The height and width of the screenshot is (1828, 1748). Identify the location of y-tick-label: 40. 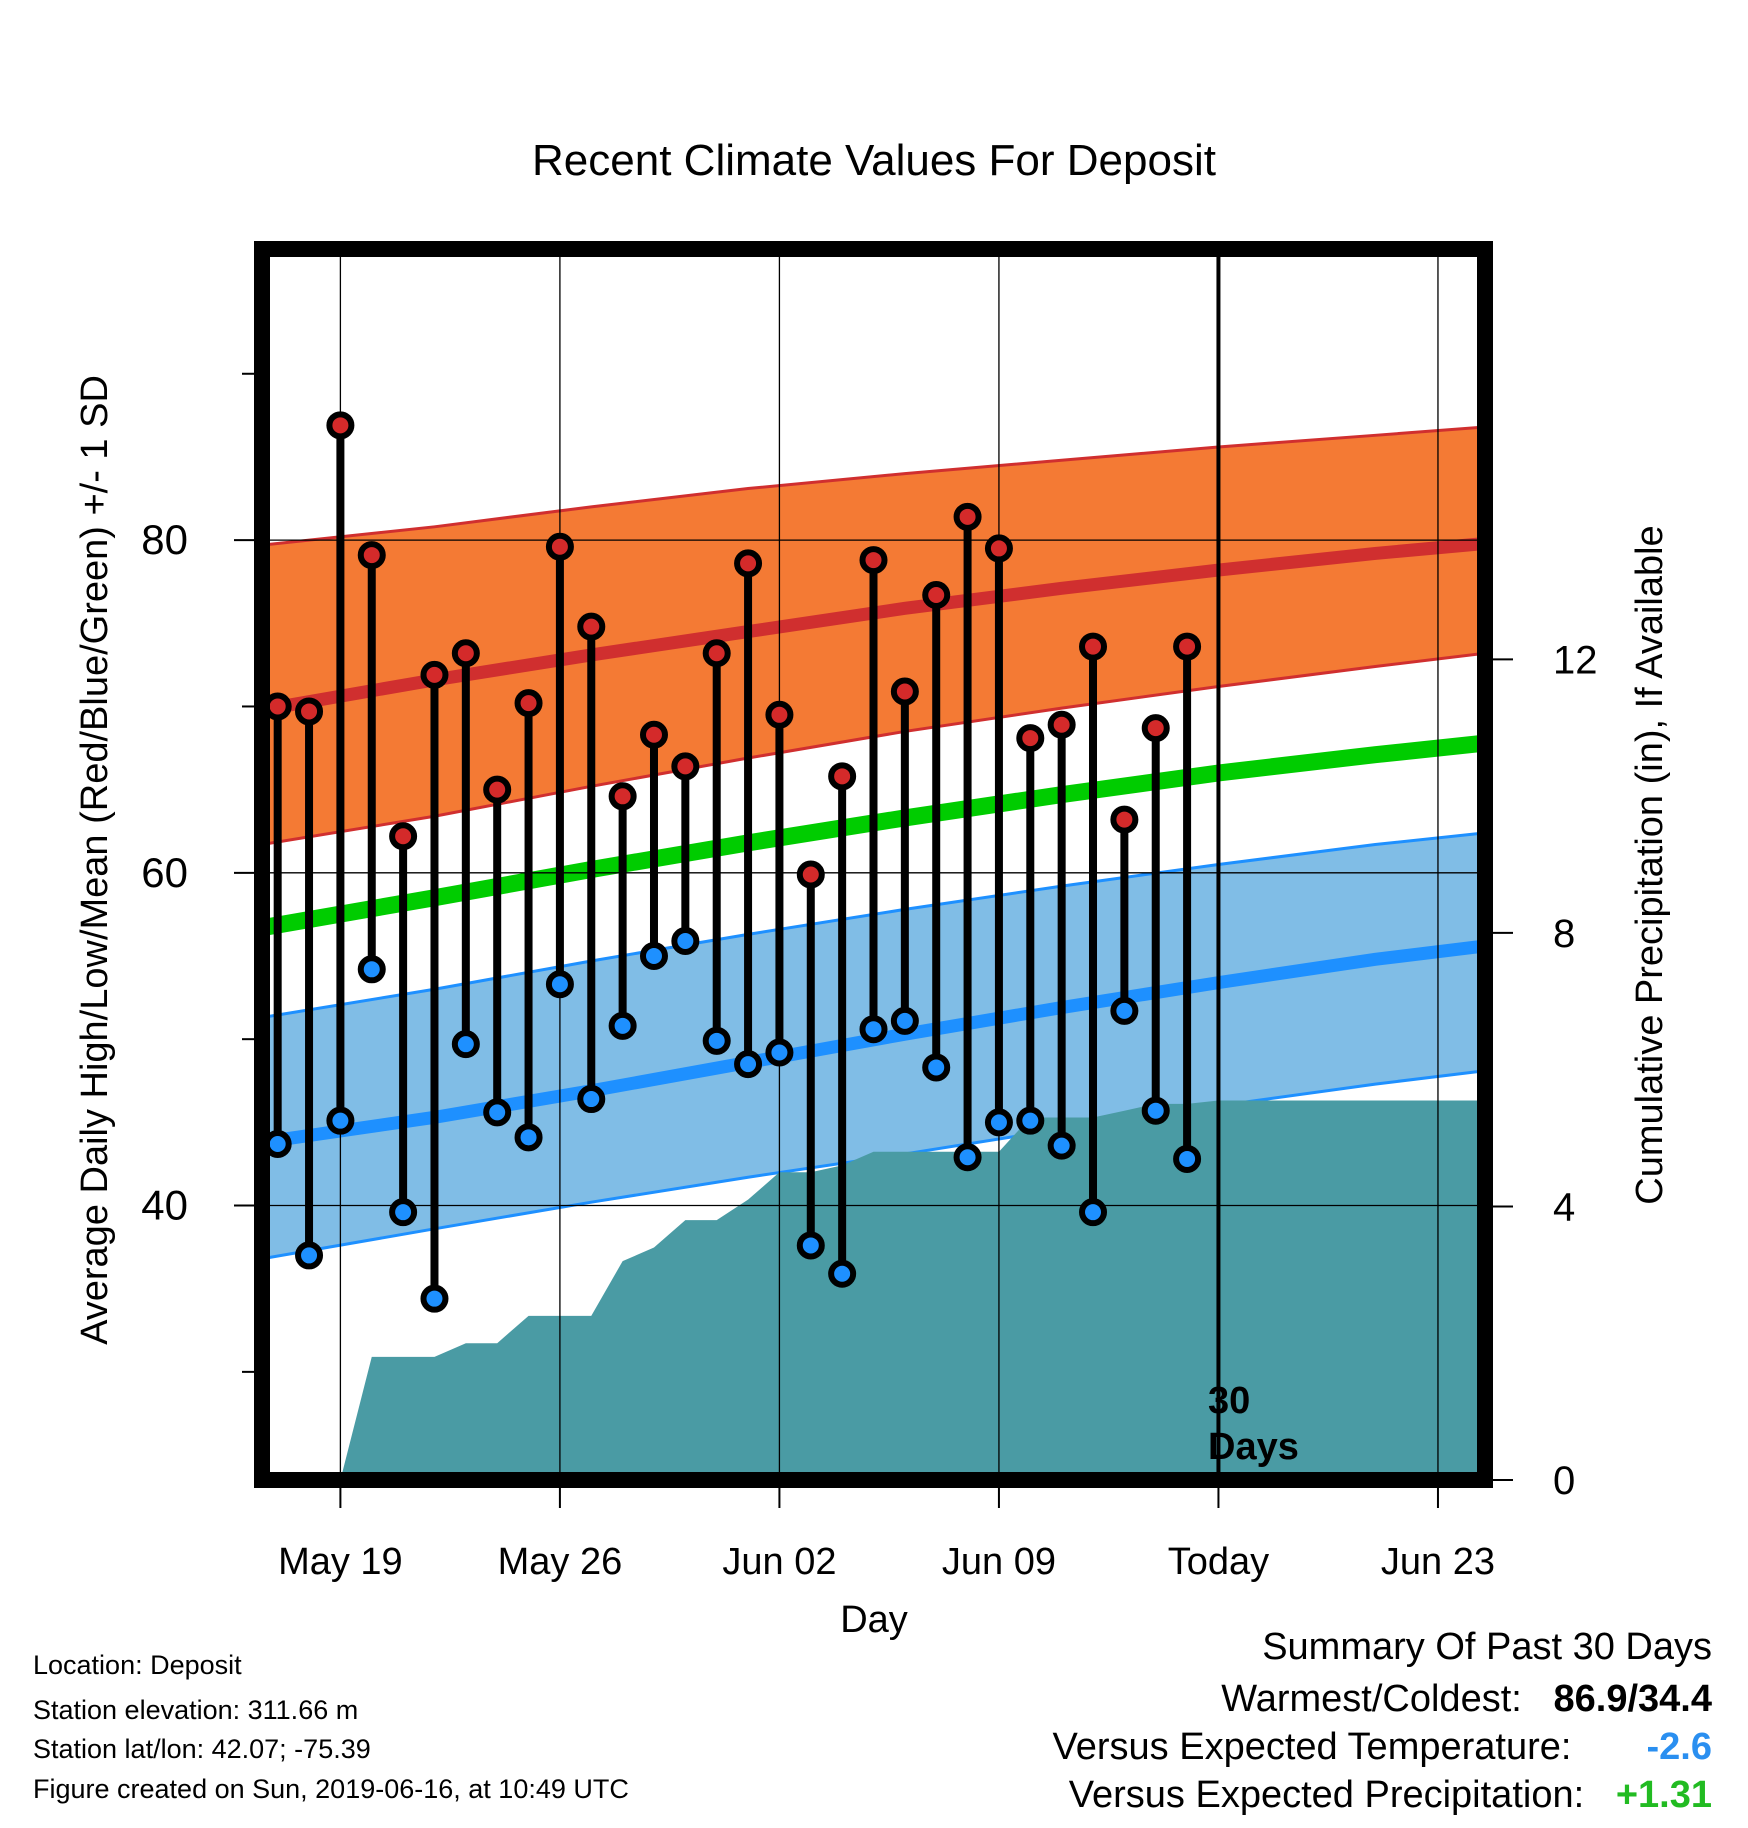
(164, 1205).